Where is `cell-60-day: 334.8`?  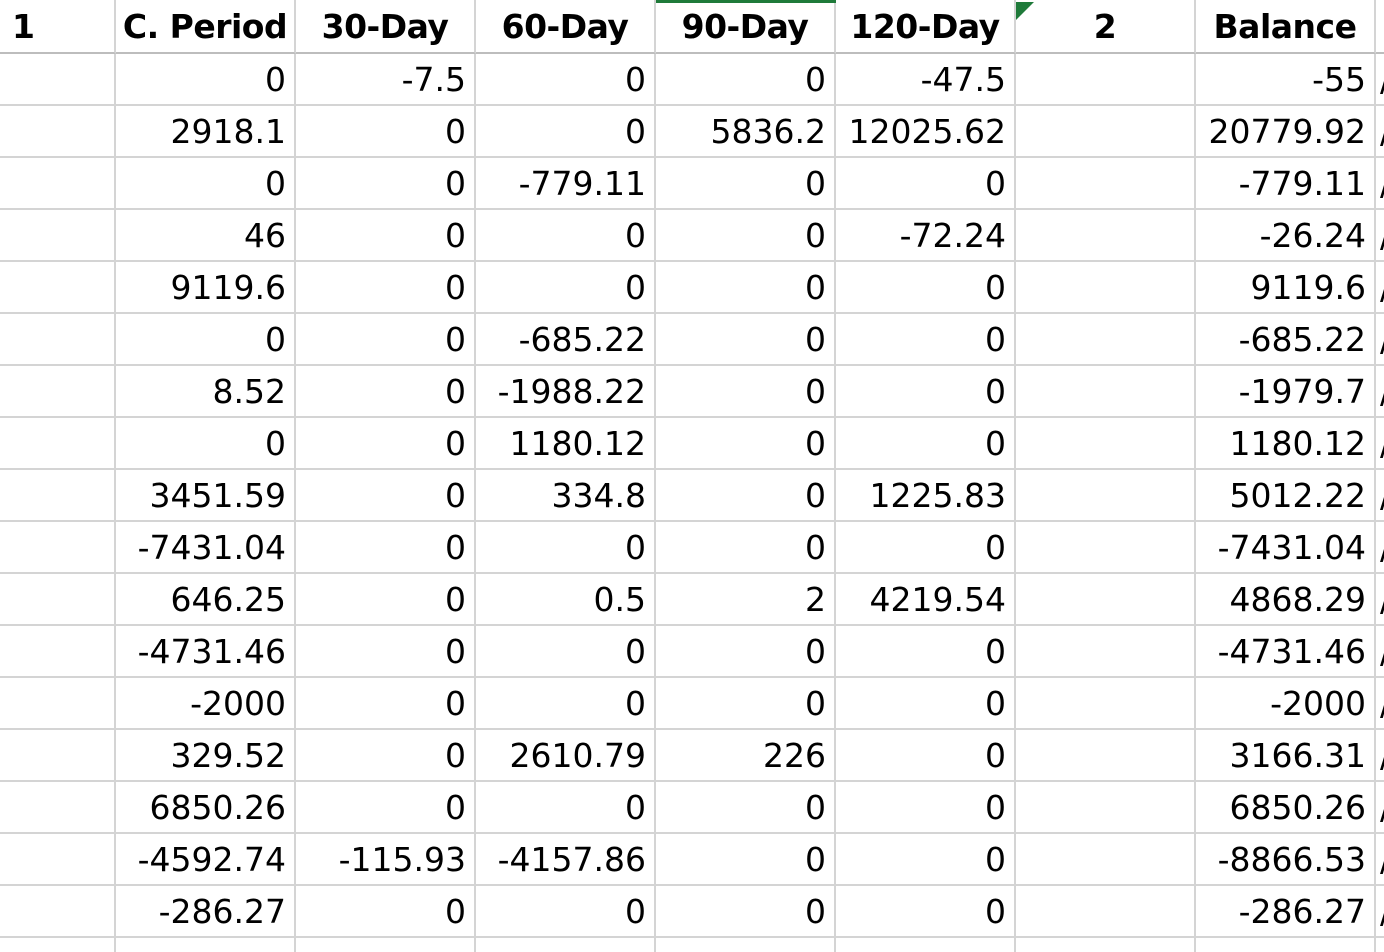 cell-60-day: 334.8 is located at coordinates (566, 496).